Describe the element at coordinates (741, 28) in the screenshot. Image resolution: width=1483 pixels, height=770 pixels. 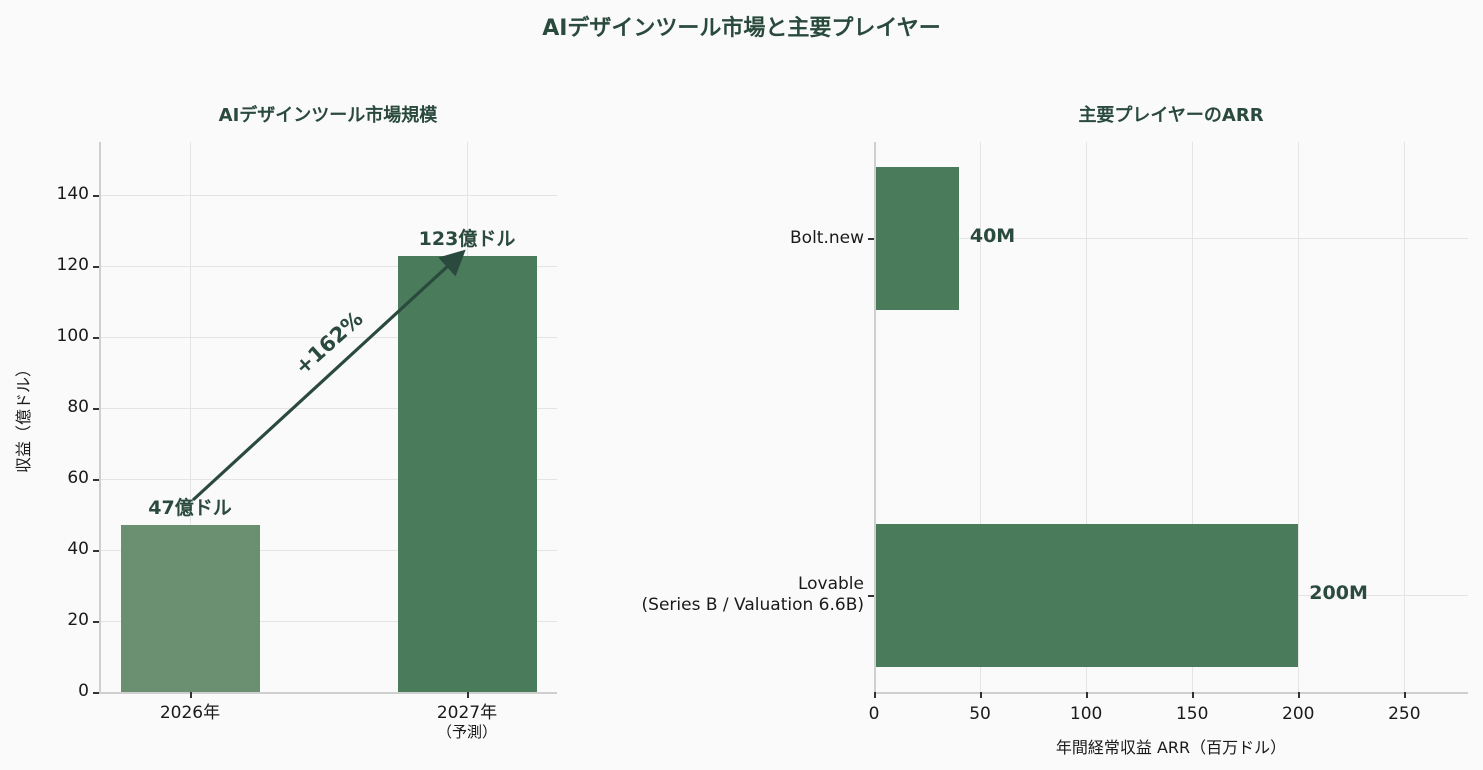
I see `figure-title: AIデザインツール市場と主要プレイヤー` at that location.